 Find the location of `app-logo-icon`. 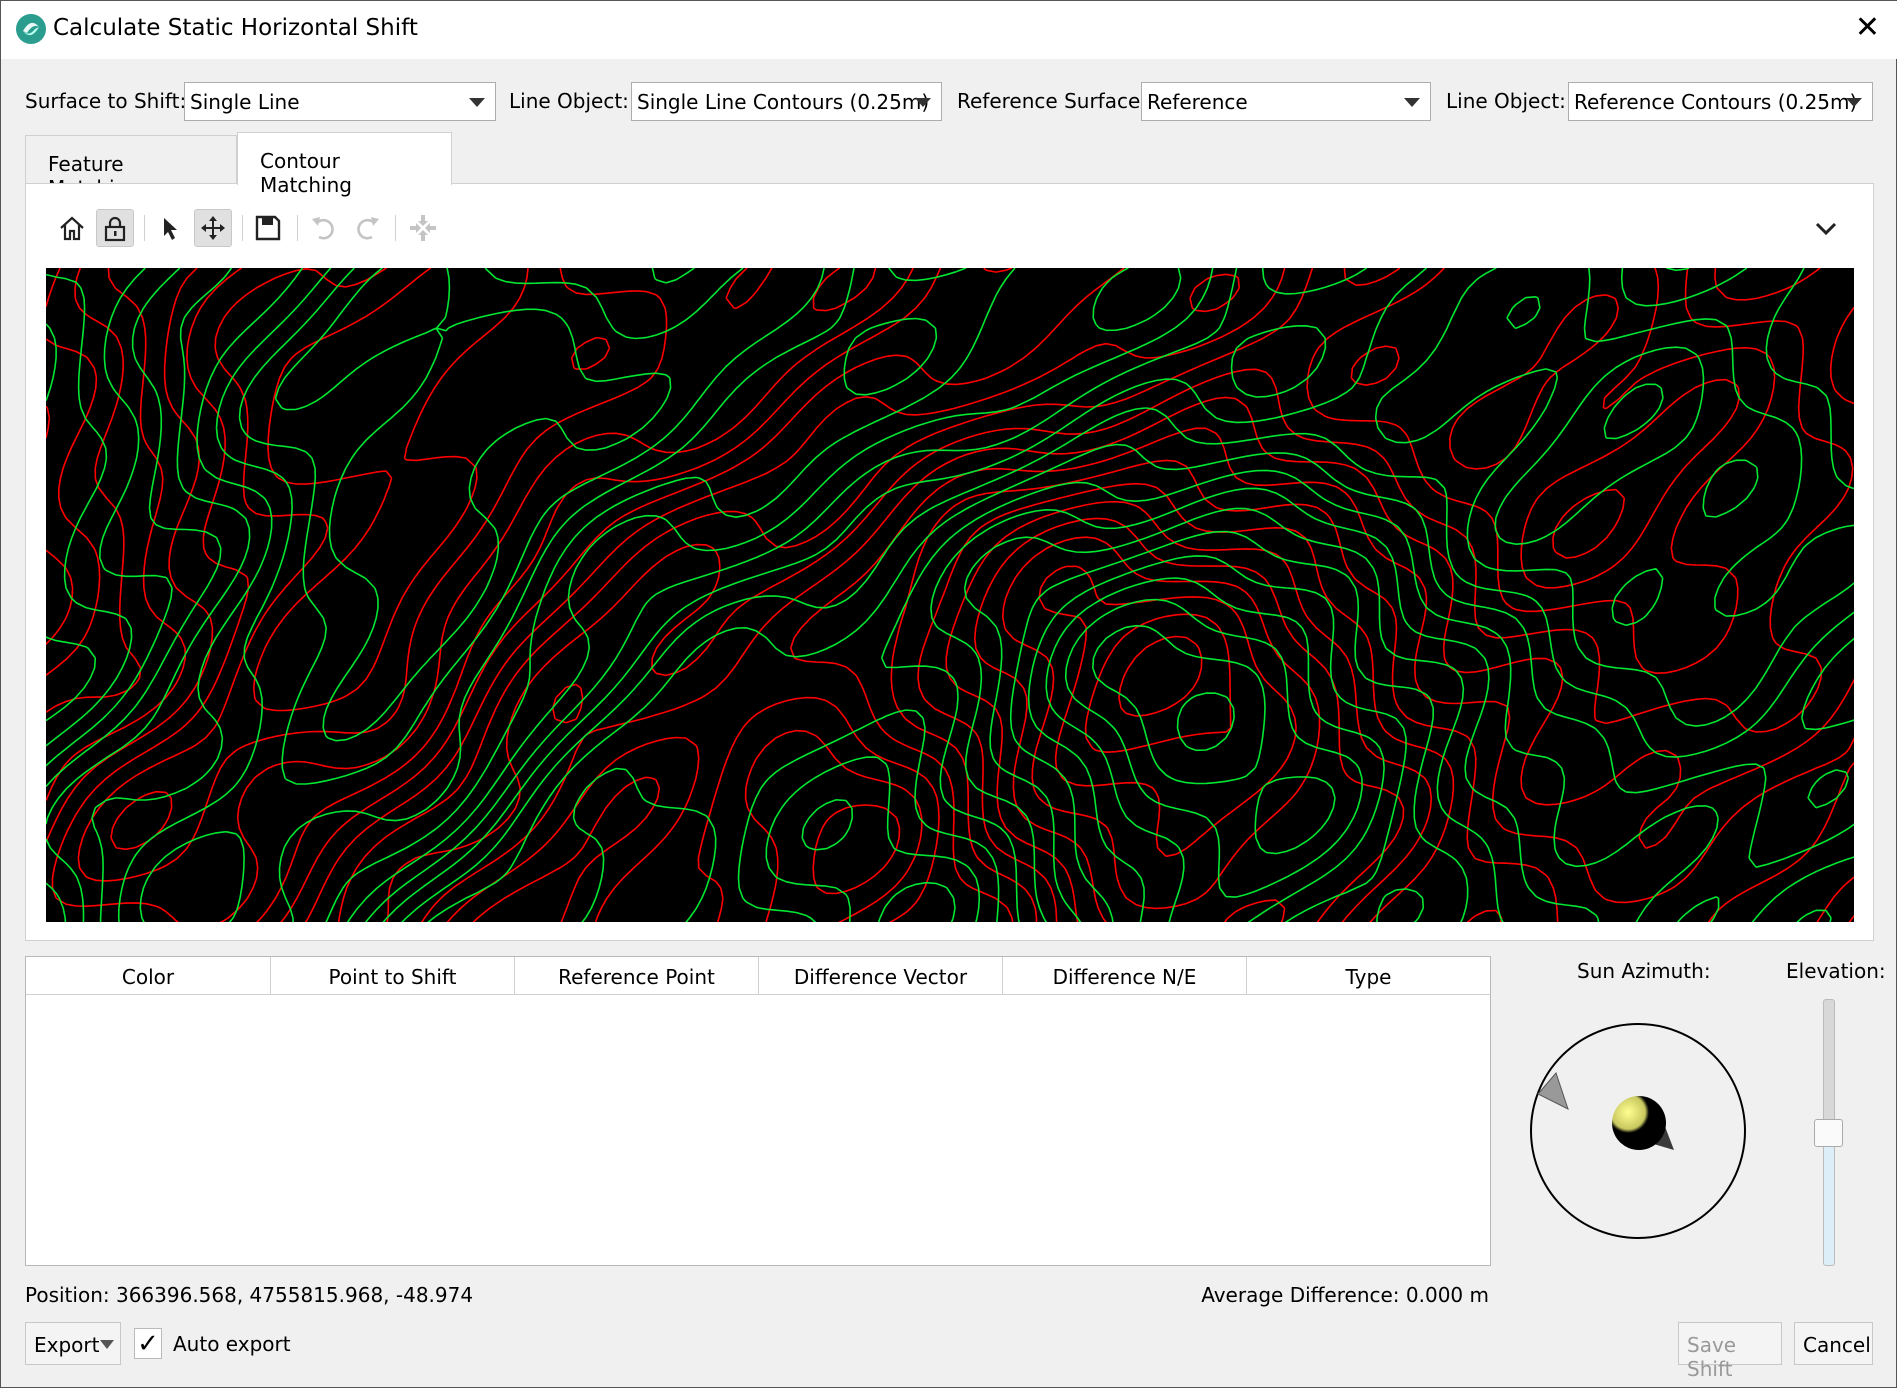

app-logo-icon is located at coordinates (31, 29).